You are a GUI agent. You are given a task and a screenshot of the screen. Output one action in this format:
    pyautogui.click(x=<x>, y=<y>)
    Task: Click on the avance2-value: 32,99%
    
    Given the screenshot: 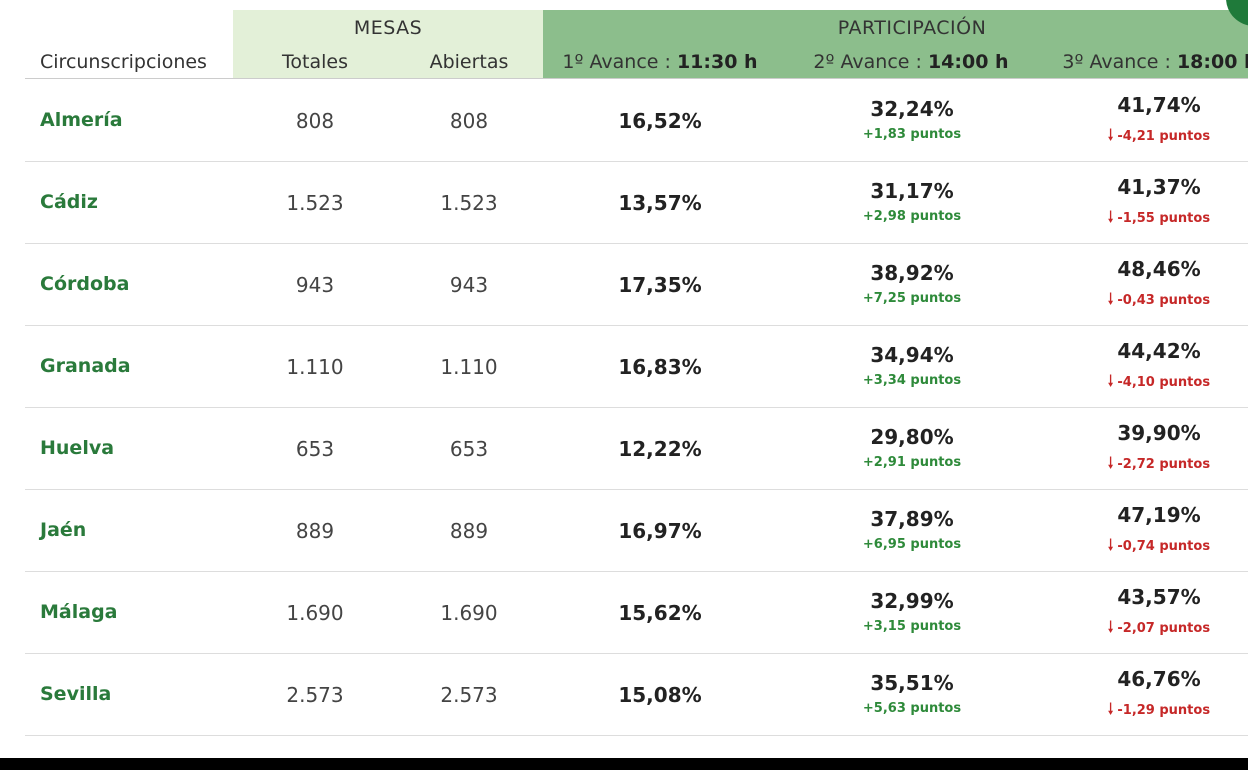 What is the action you would take?
    pyautogui.click(x=912, y=601)
    